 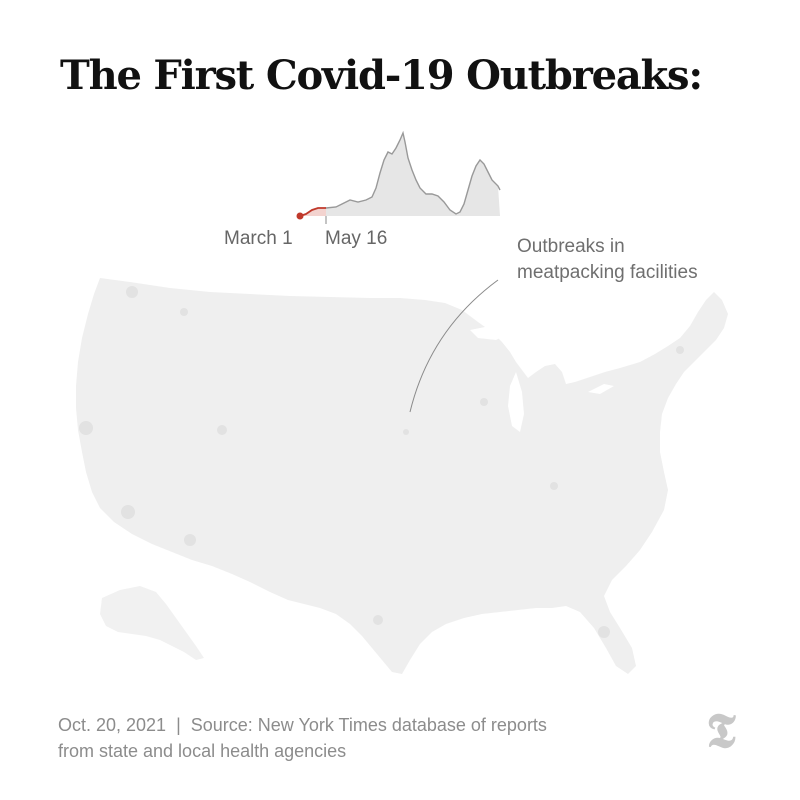 What do you see at coordinates (300, 216) in the screenshot?
I see `timeline-start-dot` at bounding box center [300, 216].